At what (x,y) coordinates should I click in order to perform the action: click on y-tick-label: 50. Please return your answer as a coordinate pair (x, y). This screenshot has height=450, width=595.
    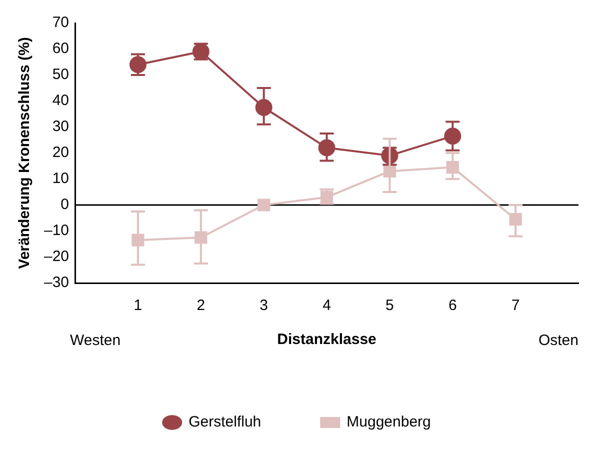
    Looking at the image, I should click on (61, 75).